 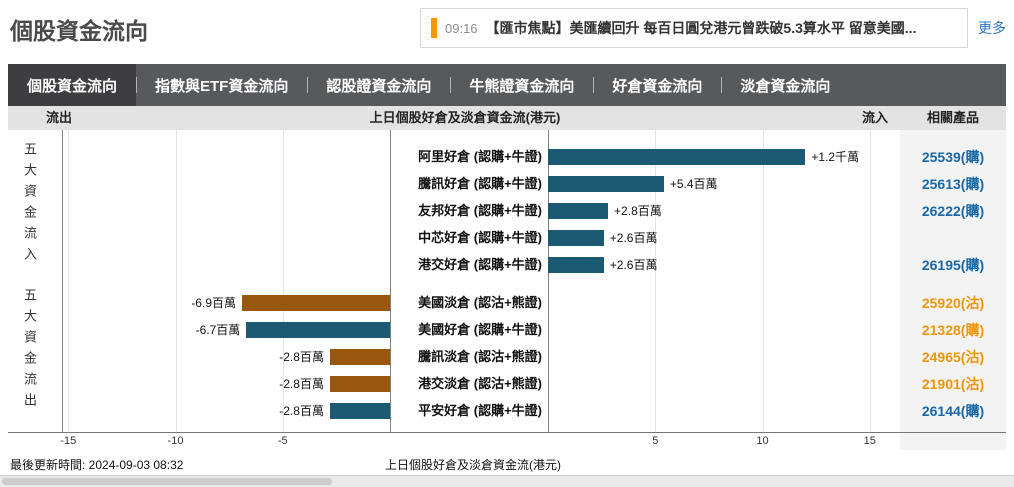 What do you see at coordinates (218, 330) in the screenshot?
I see `bar-value-label: -6.7百萬` at bounding box center [218, 330].